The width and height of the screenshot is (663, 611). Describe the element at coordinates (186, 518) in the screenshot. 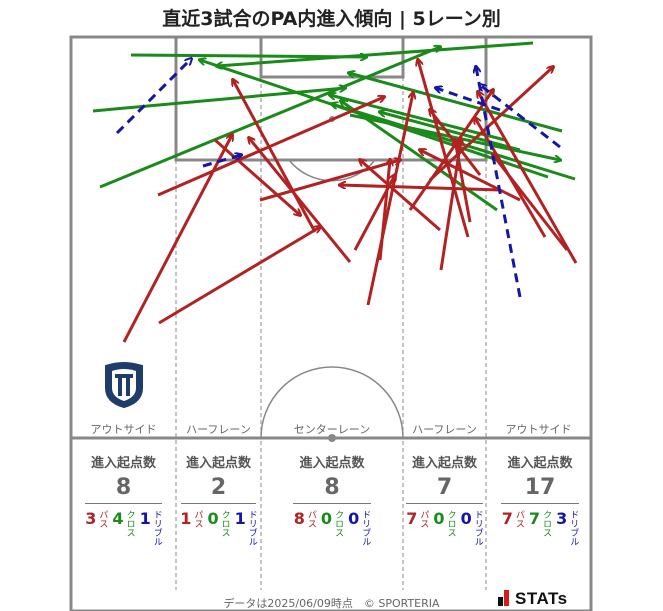

I see `pass-count: 1` at that location.